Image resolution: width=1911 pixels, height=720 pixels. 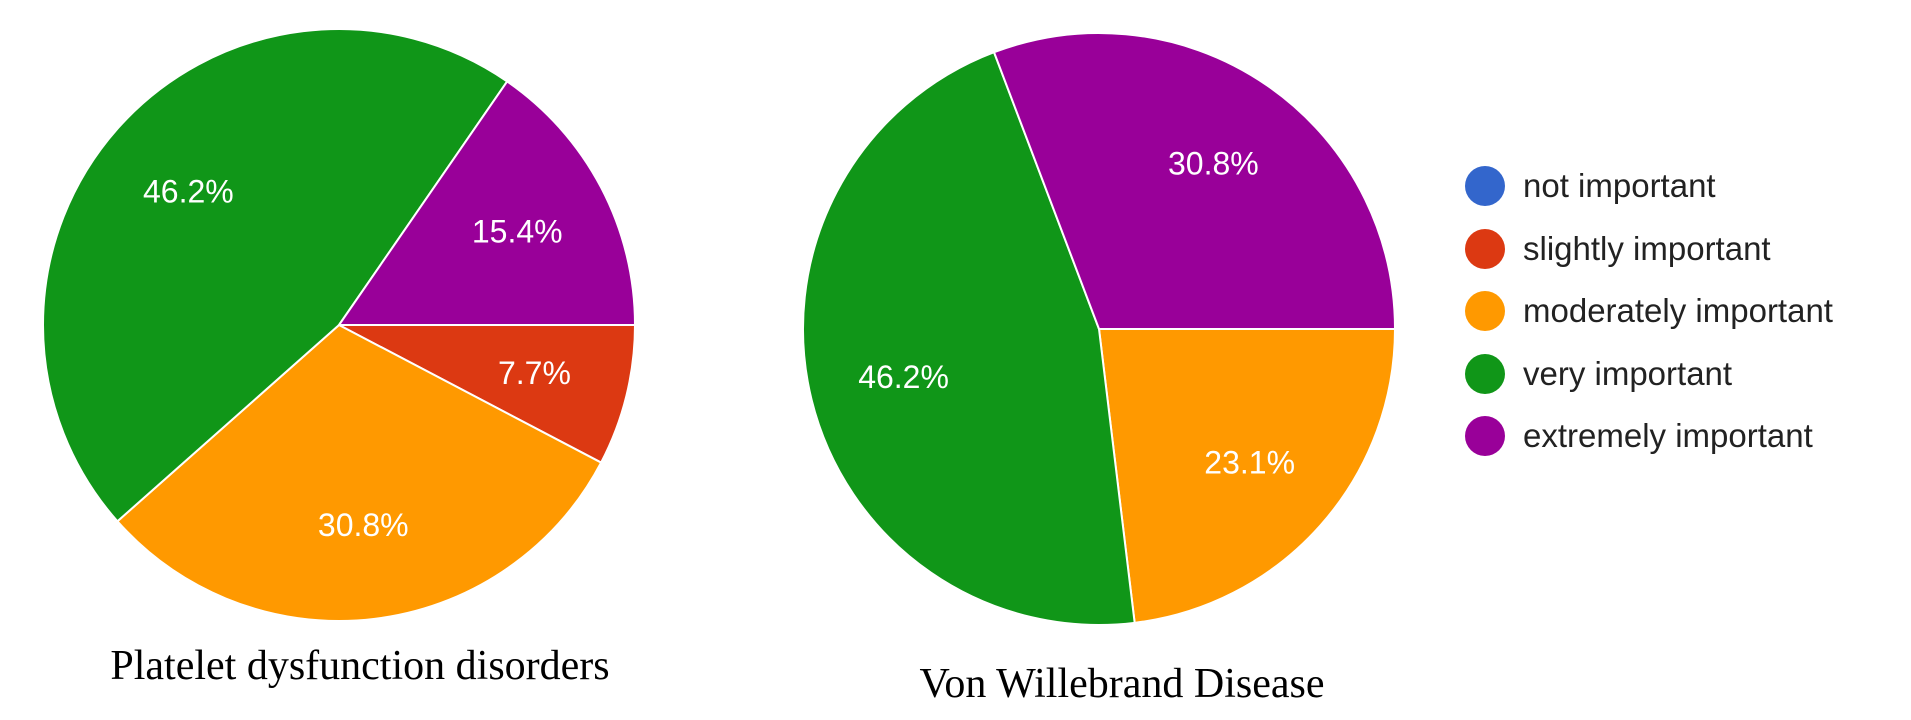 I want to click on pie-slice-slightly-important, so click(x=487, y=394).